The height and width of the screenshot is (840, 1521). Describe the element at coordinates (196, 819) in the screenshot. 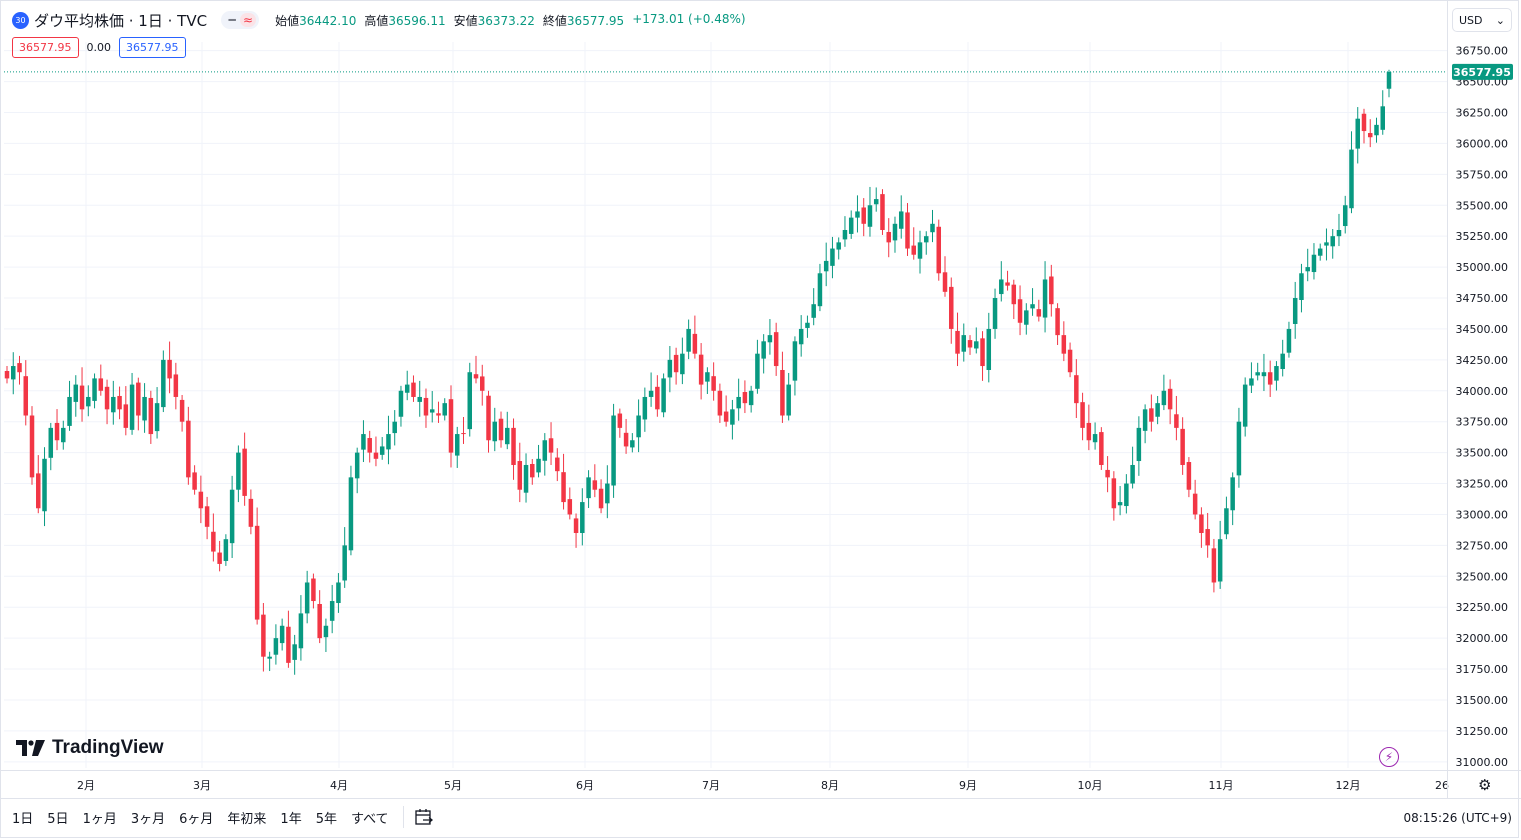

I see `timeframe-6m: 6ヶ月` at that location.